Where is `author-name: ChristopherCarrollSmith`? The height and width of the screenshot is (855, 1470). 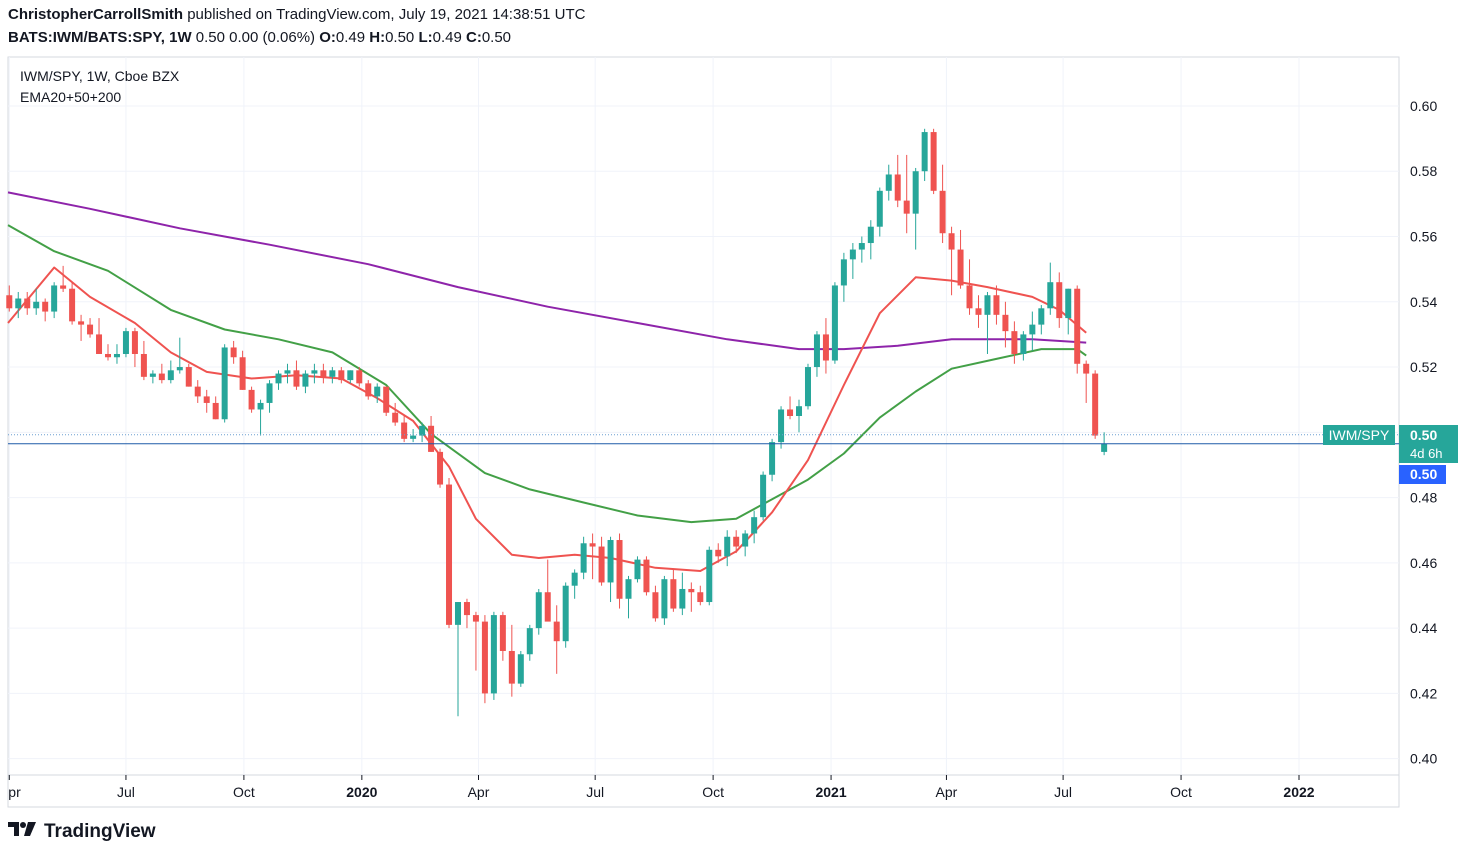
author-name: ChristopherCarrollSmith is located at coordinates (96, 14).